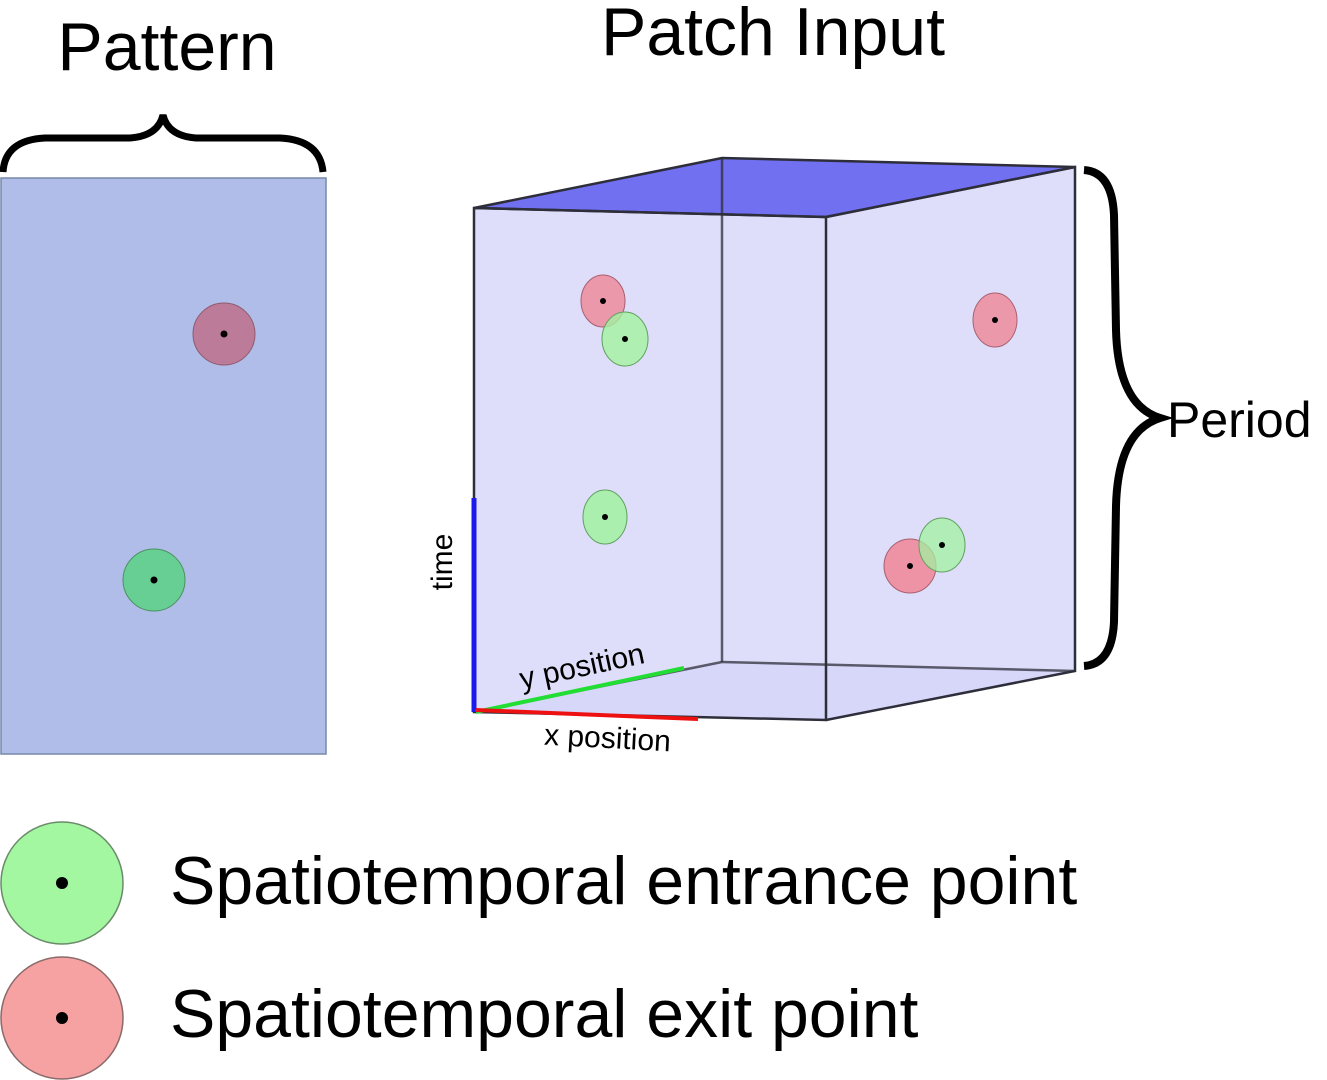  I want to click on pattern-title: Pattern, so click(166, 47).